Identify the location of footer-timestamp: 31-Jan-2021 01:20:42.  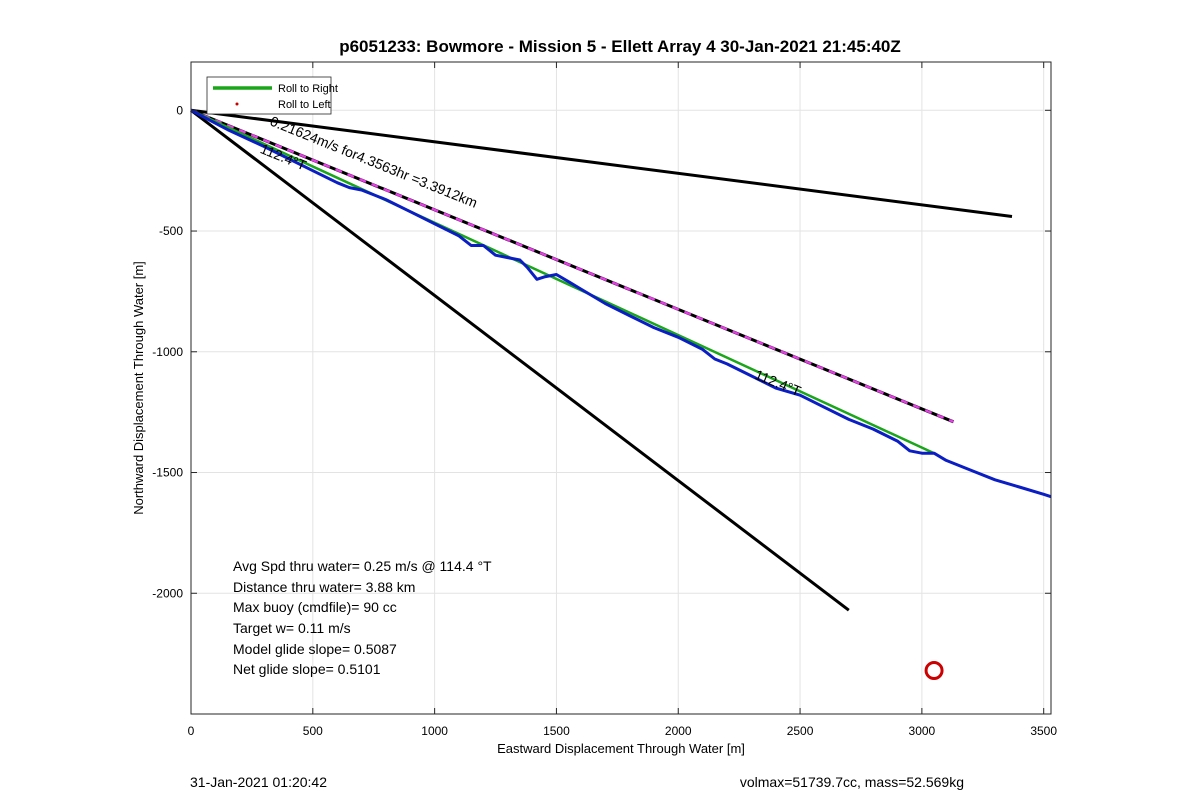
(258, 782).